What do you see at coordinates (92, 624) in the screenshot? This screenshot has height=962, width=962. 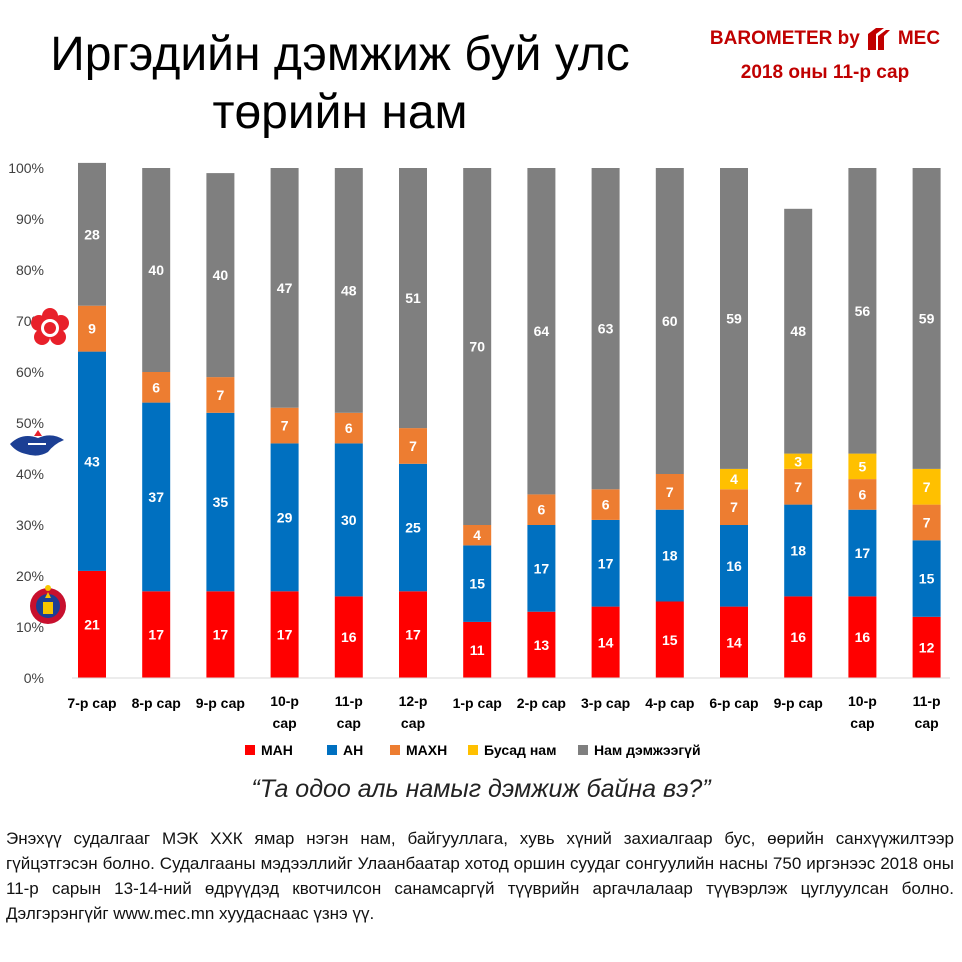 I see `data-label: 21` at bounding box center [92, 624].